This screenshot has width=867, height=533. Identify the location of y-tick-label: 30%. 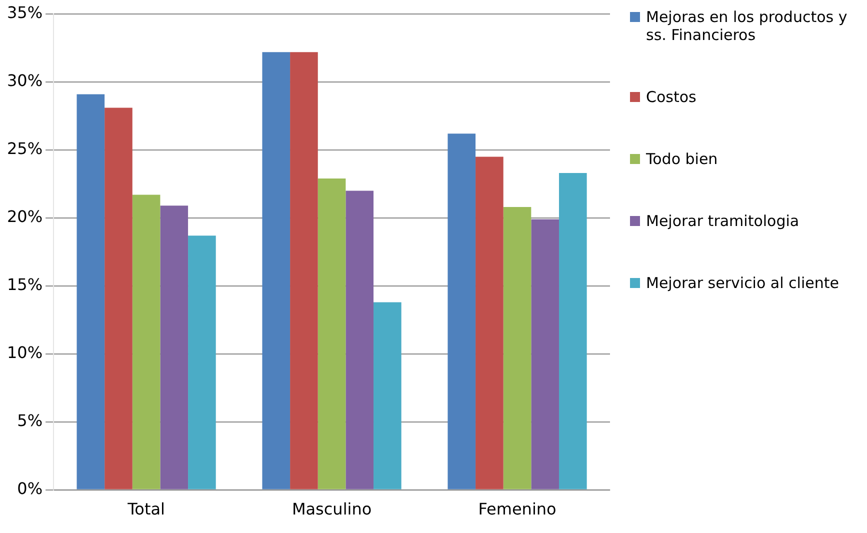
(25, 80).